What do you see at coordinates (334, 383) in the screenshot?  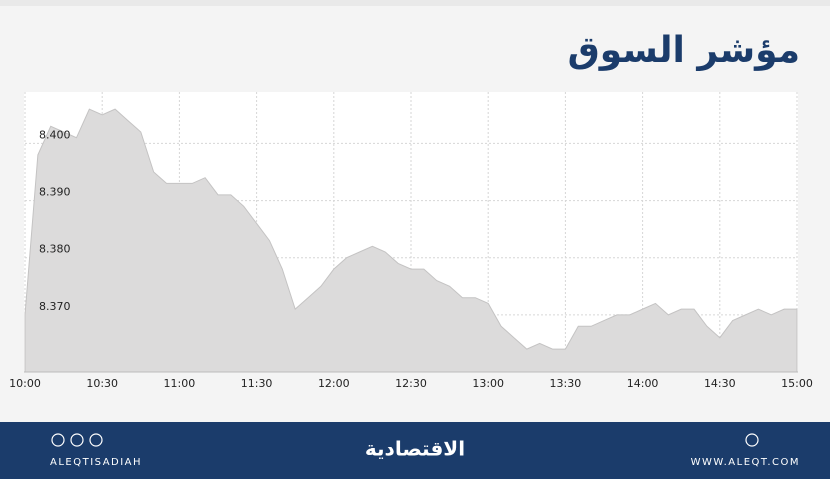 I see `x-tick-label: 12:00` at bounding box center [334, 383].